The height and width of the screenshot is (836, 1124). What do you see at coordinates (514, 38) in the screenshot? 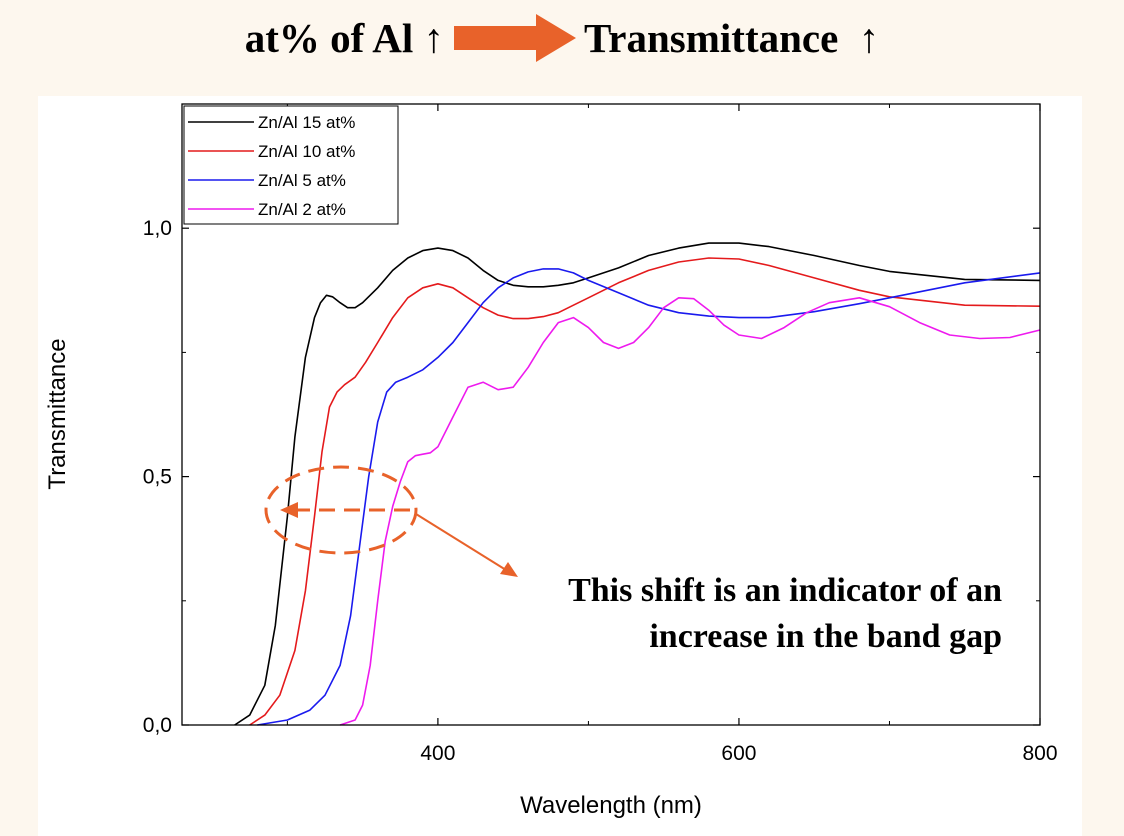
I see `right-arrow-icon` at bounding box center [514, 38].